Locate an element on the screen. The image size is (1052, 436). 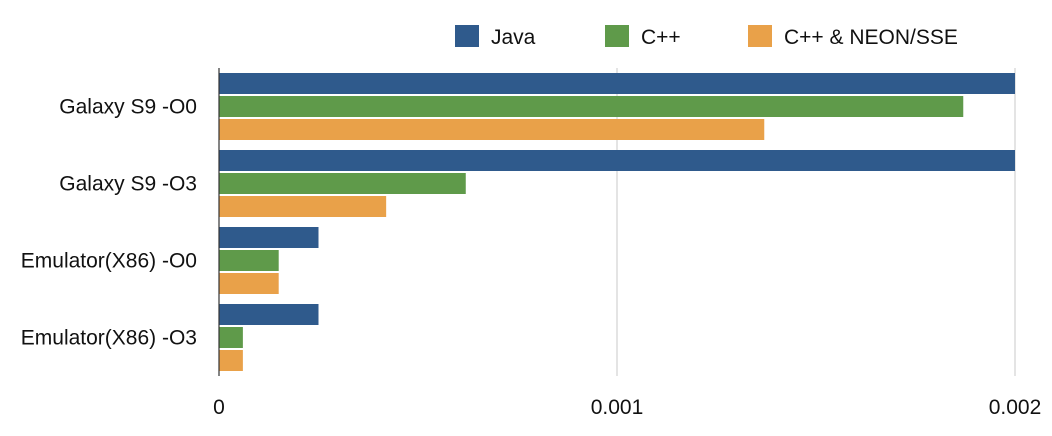
bar-c-neon-sse-emulator-x86-o3 is located at coordinates (231, 360).